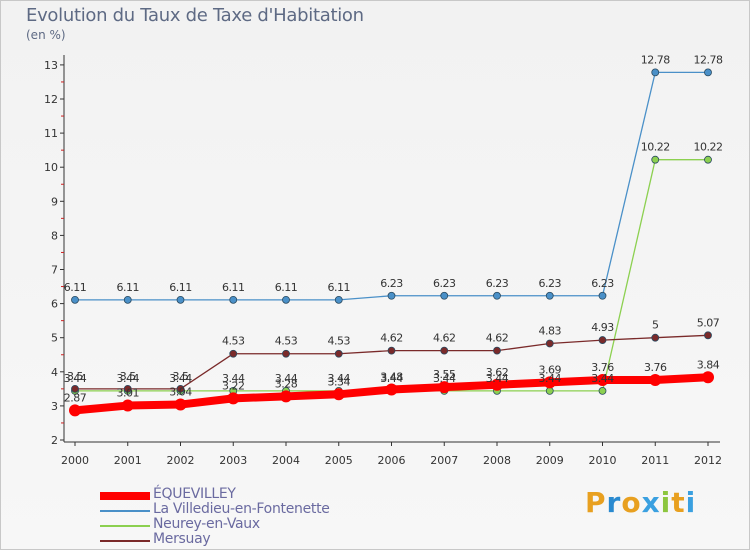  What do you see at coordinates (631, 502) in the screenshot?
I see `brand-letter: o` at bounding box center [631, 502].